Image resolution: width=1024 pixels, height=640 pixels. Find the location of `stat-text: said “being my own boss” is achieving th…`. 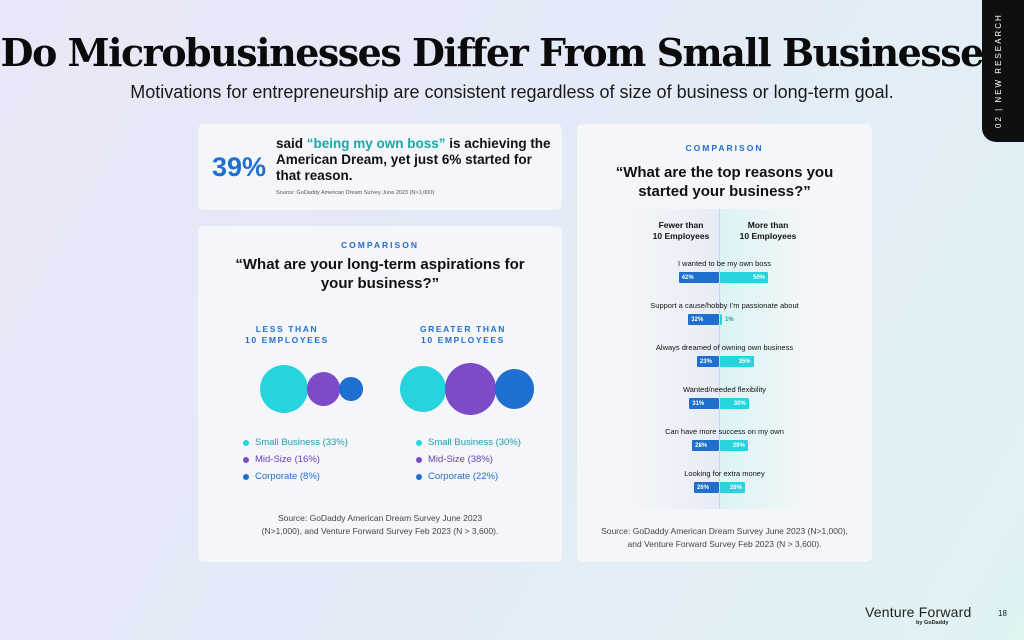

stat-text: said “being my own boss” is achieving th… is located at coordinates (417, 160).